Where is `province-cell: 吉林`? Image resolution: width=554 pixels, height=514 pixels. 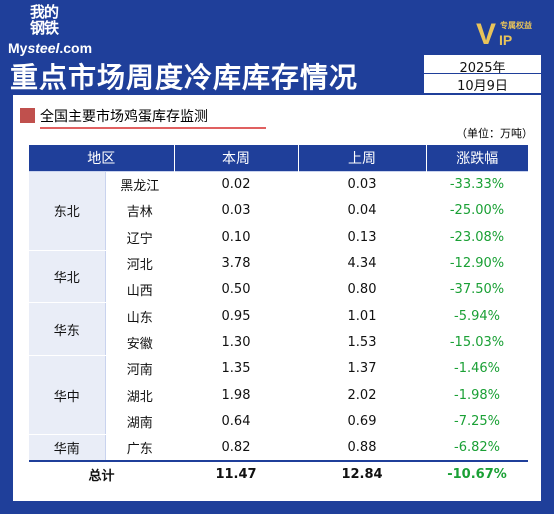
province-cell: 吉林 is located at coordinates (139, 211).